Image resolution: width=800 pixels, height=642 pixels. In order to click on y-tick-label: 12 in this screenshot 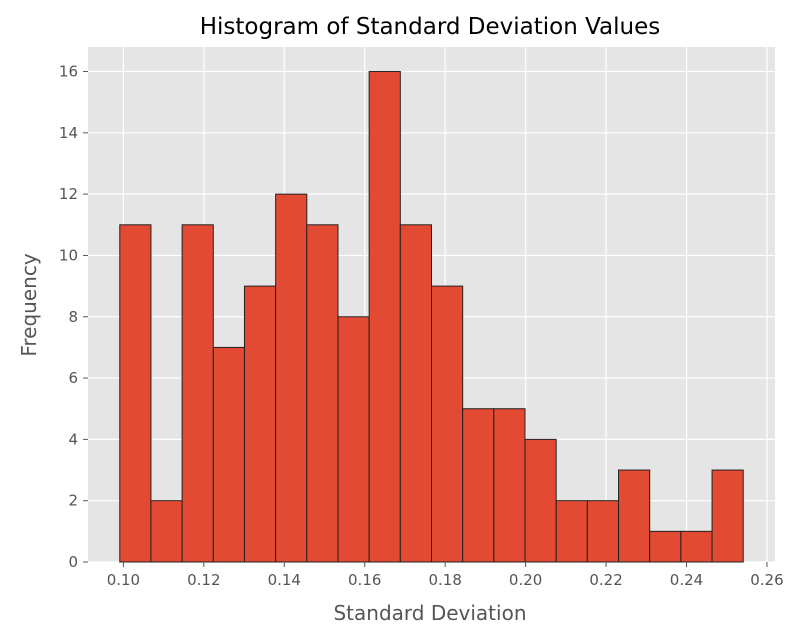, I will do `click(68, 194)`.